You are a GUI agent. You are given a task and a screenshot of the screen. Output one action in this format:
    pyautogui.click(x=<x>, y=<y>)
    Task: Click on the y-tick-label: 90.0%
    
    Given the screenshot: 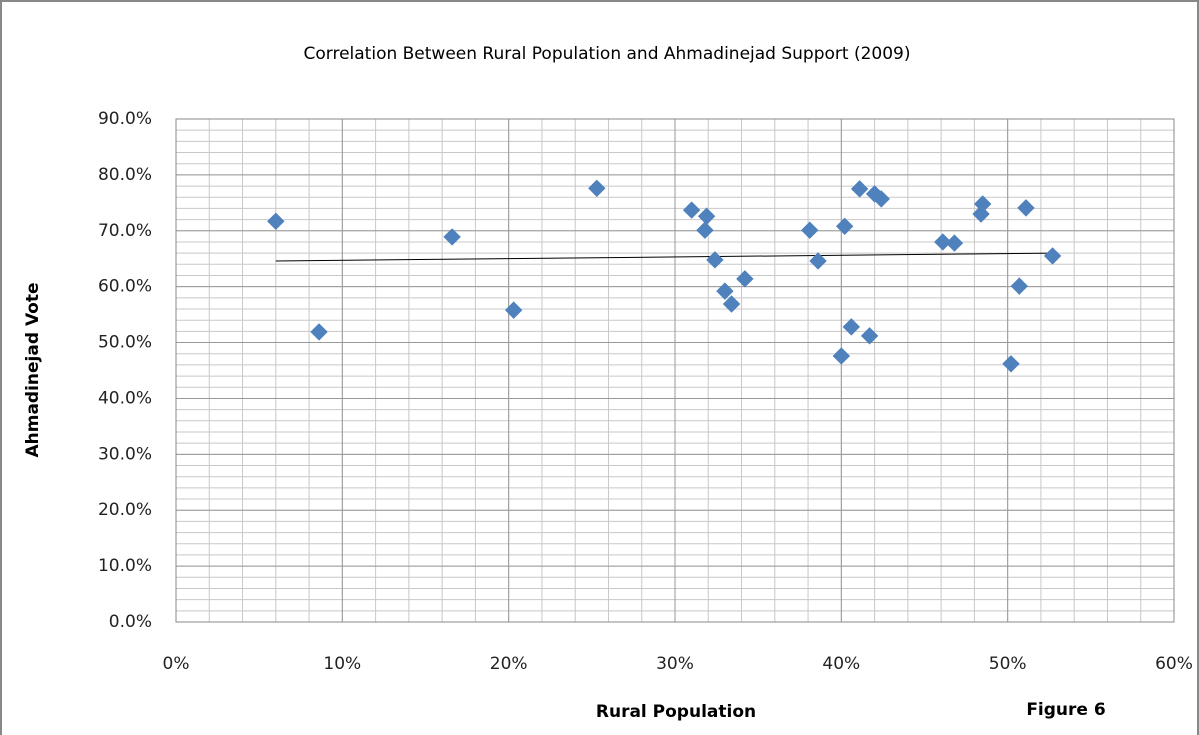 What is the action you would take?
    pyautogui.click(x=125, y=119)
    